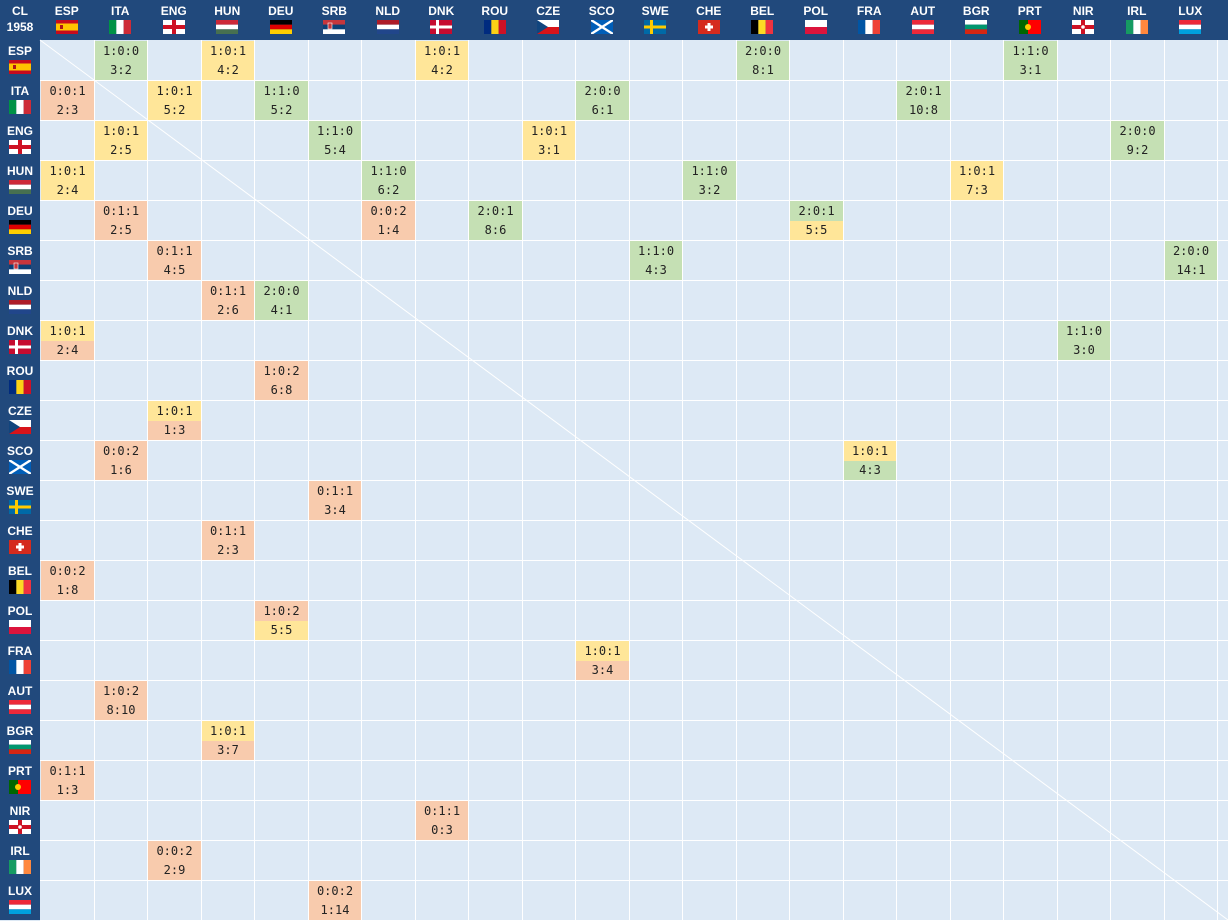 The width and height of the screenshot is (1228, 921). What do you see at coordinates (601, 11) in the screenshot?
I see `column-team-code: SCO` at bounding box center [601, 11].